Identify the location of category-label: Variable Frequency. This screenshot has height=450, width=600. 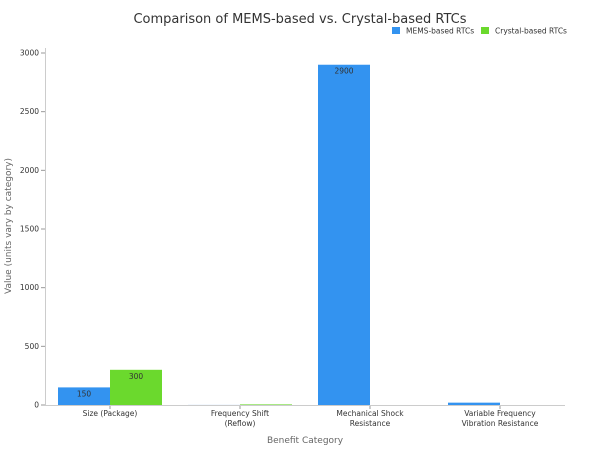
(500, 413).